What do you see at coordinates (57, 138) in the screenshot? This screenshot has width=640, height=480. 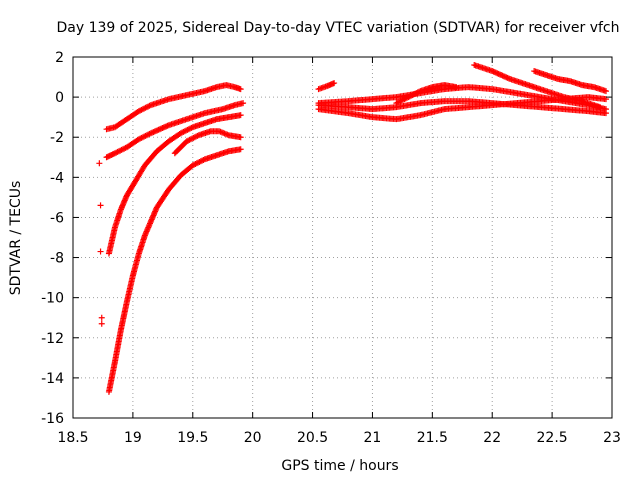 I see `y-tick-label: -2` at bounding box center [57, 138].